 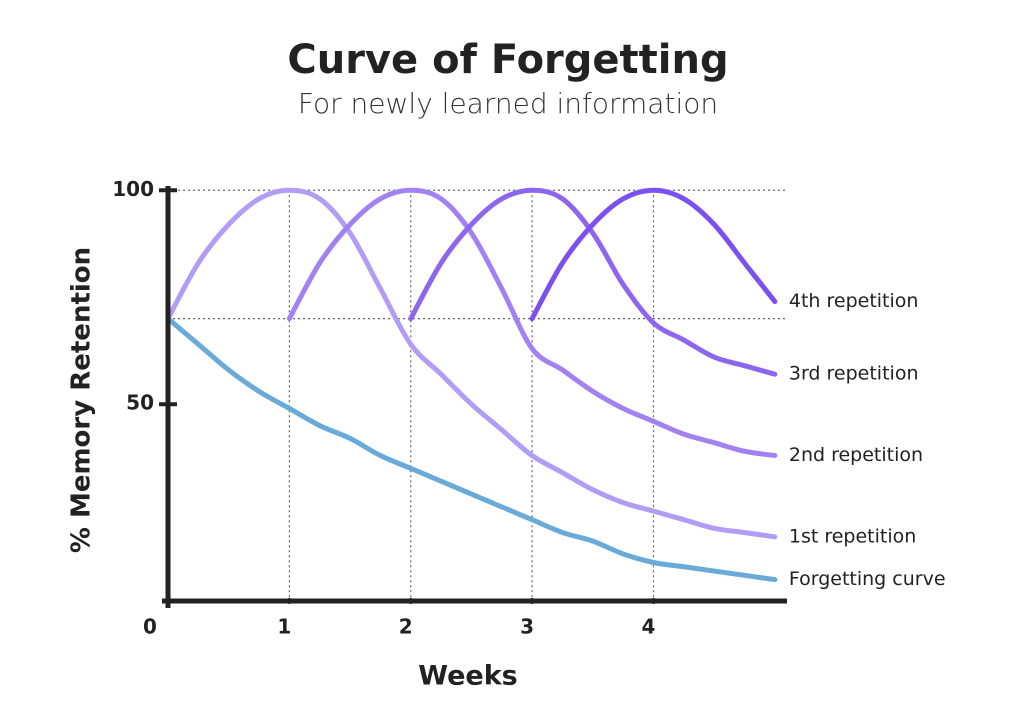 What do you see at coordinates (150, 627) in the screenshot?
I see `x-tick-label: 0` at bounding box center [150, 627].